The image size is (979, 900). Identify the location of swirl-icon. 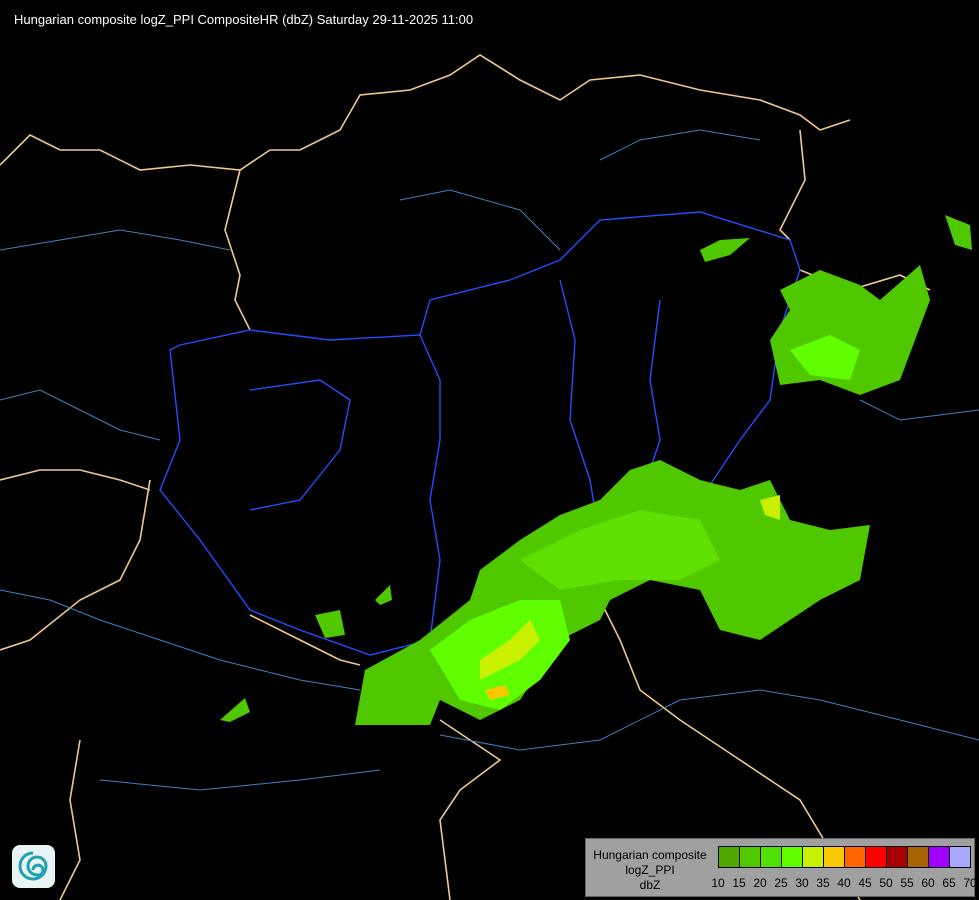
(33, 866).